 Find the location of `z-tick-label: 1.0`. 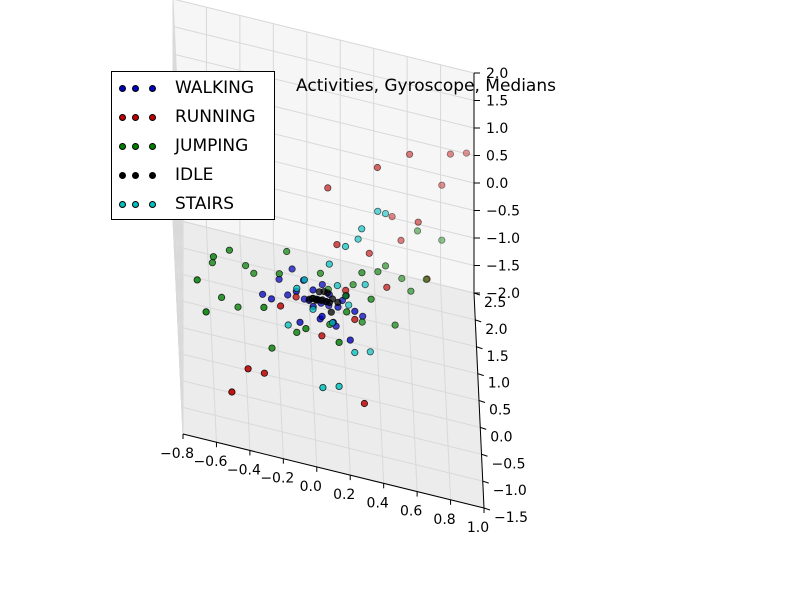

z-tick-label: 1.0 is located at coordinates (497, 129).